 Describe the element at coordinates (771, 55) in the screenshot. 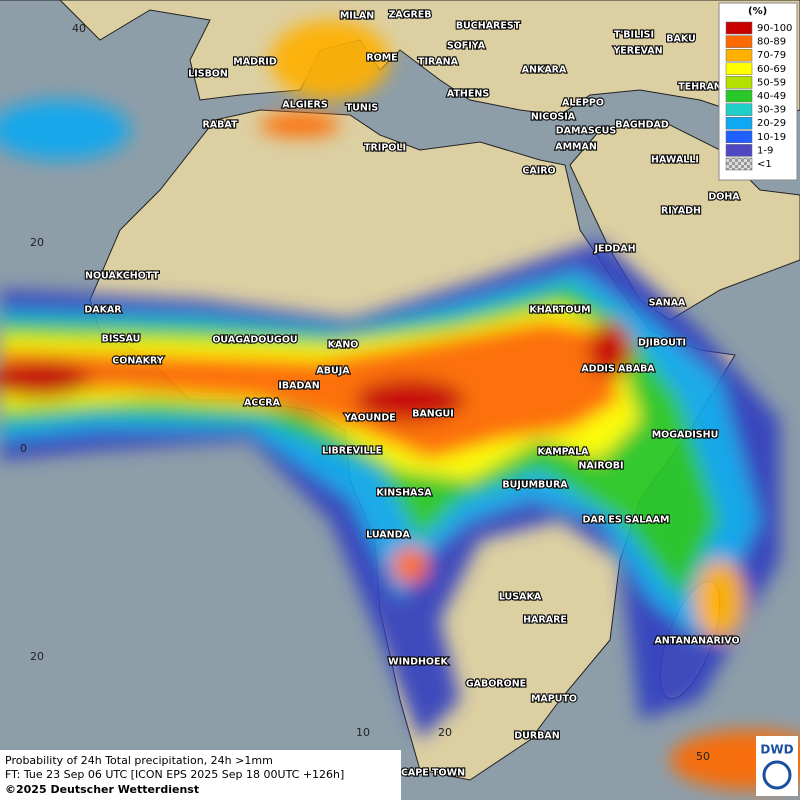

I see `legend-label: 70-79` at that location.